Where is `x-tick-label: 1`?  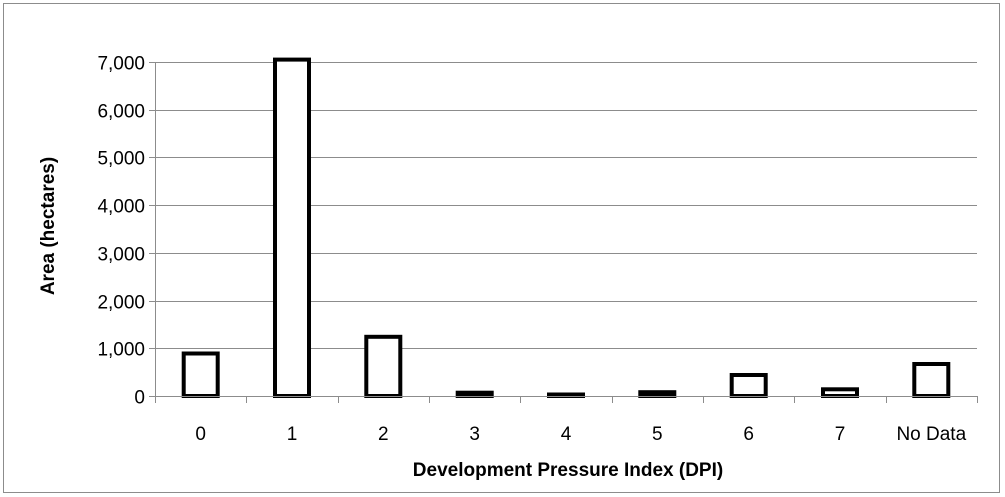 x-tick-label: 1 is located at coordinates (292, 434).